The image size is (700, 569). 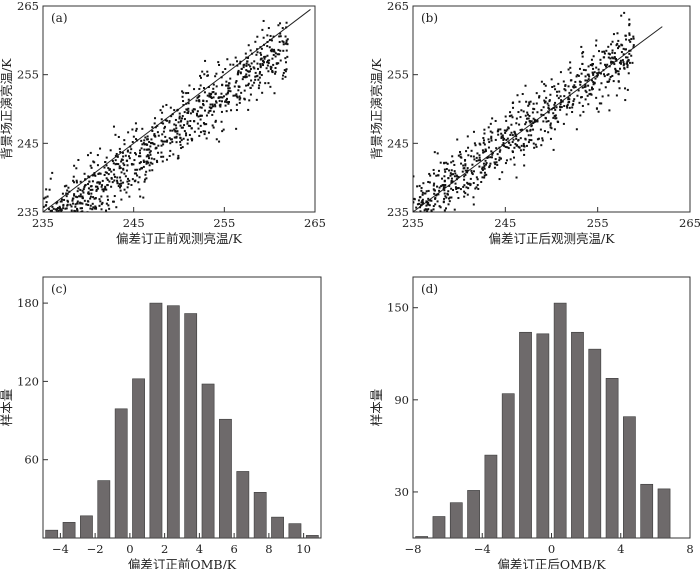 I want to click on y-axis-label: 背景场正演亮温/K, so click(x=376, y=109).